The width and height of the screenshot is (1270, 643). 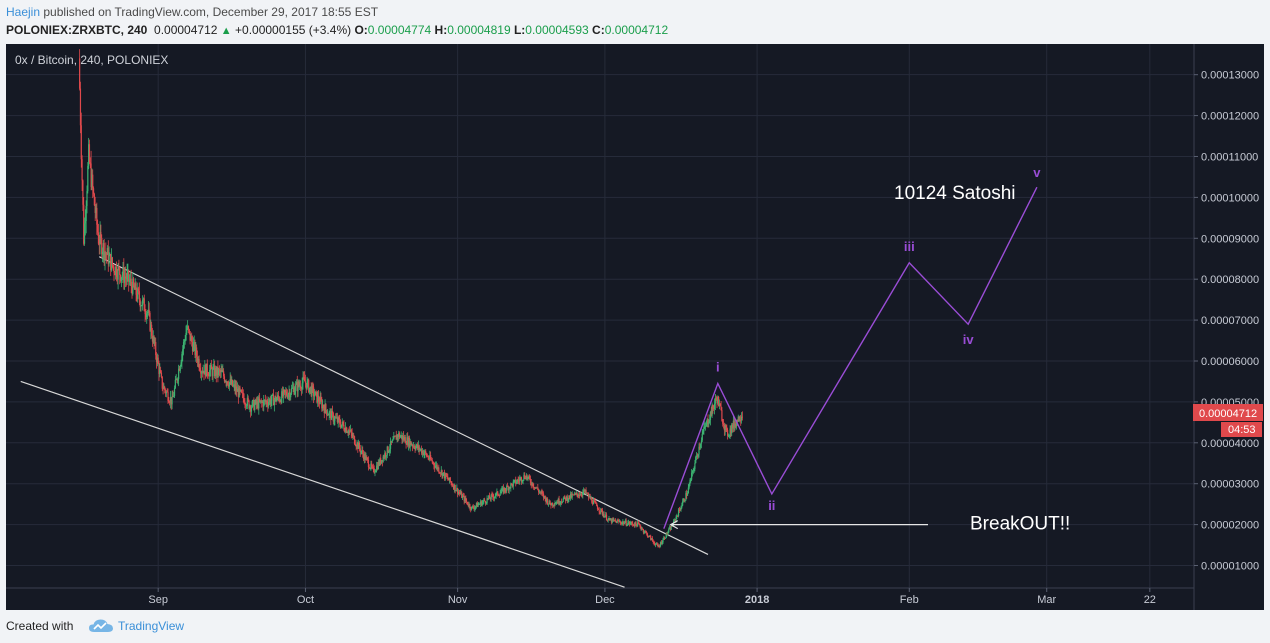 What do you see at coordinates (1230, 362) in the screenshot?
I see `price-tick-label: 0.00006000` at bounding box center [1230, 362].